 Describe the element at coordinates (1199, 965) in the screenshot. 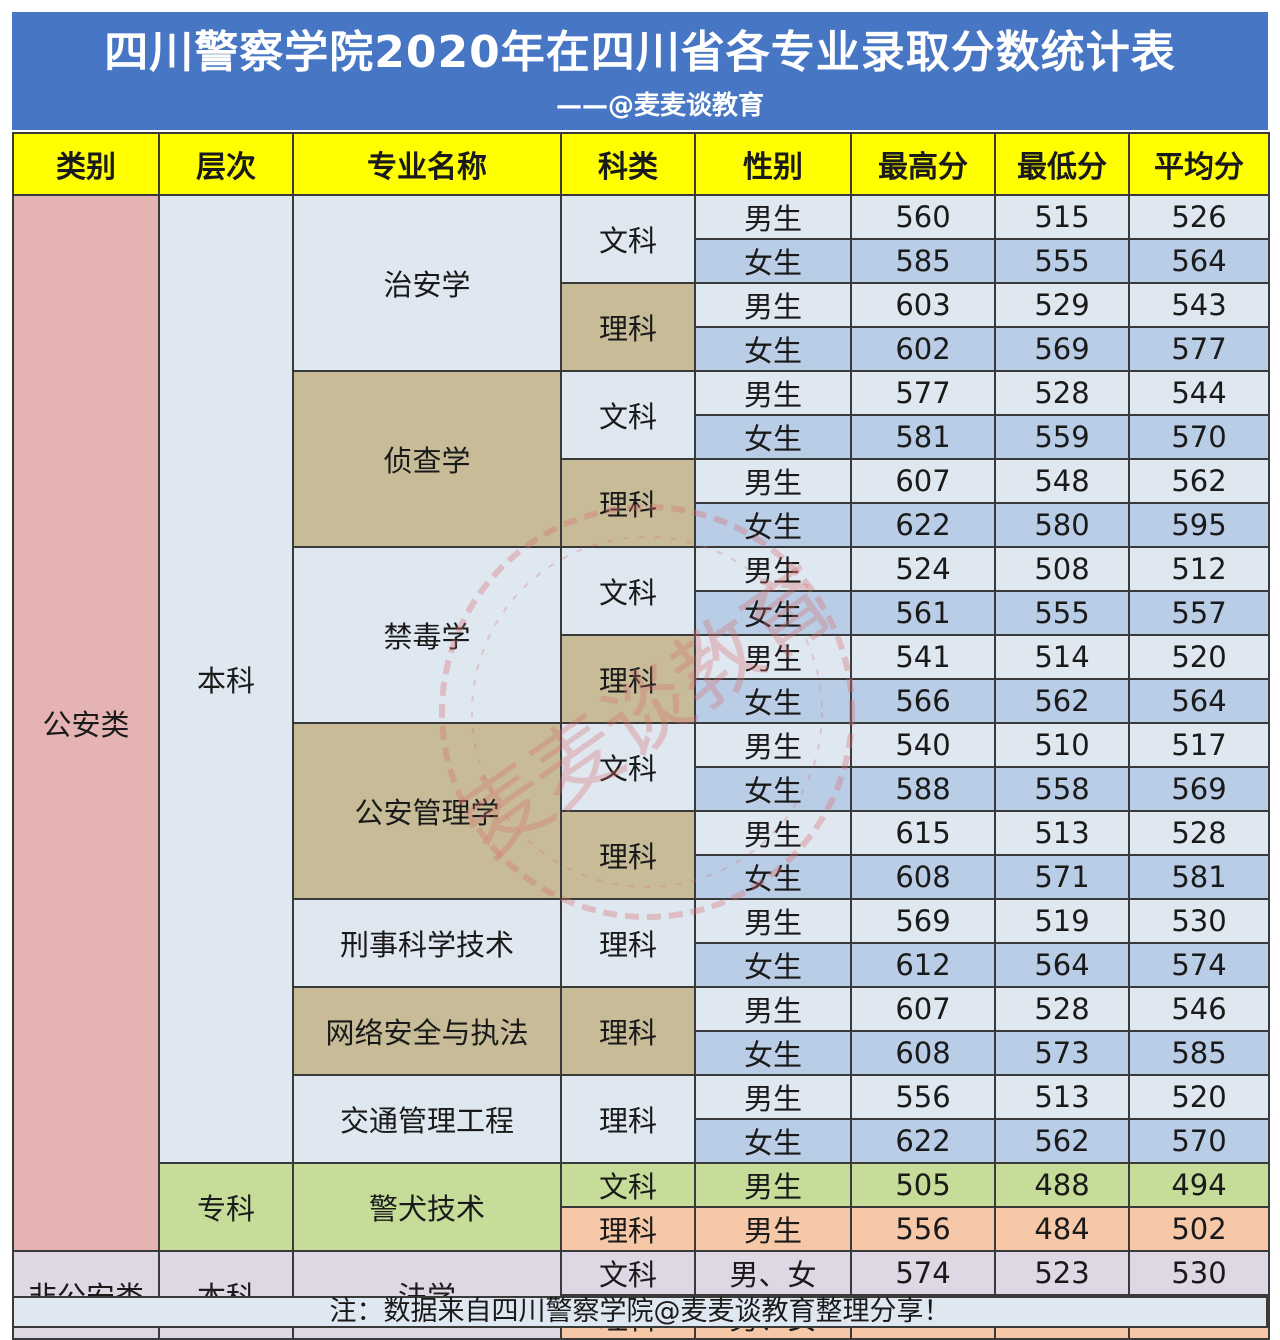

I see `avg-score-cell: 574` at that location.